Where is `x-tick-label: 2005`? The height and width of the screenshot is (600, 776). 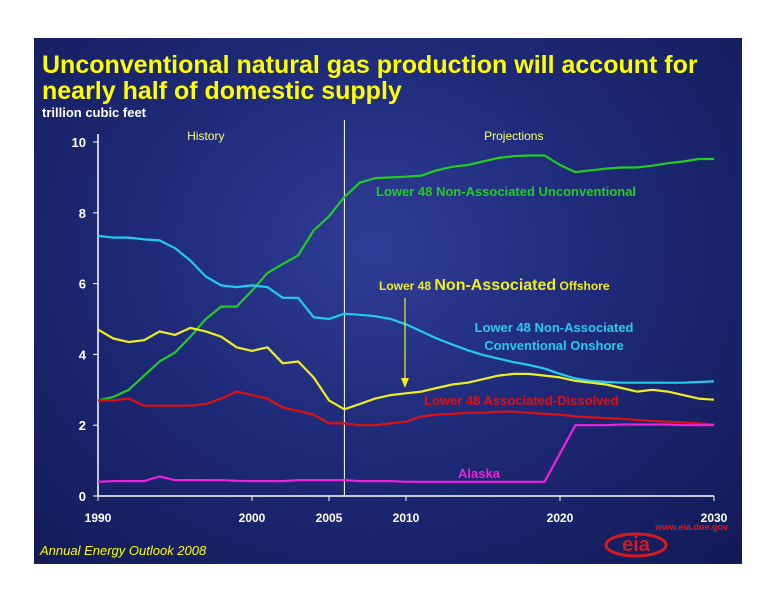
x-tick-label: 2005 is located at coordinates (329, 518).